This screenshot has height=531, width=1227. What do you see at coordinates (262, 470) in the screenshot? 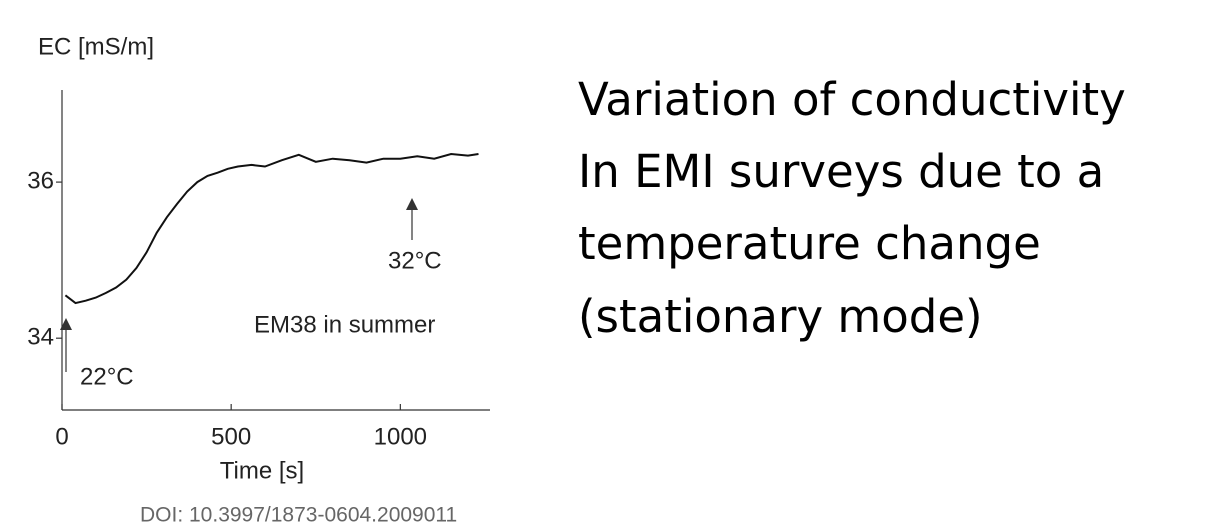
I see `x-axis-label: Time [s]` at bounding box center [262, 470].